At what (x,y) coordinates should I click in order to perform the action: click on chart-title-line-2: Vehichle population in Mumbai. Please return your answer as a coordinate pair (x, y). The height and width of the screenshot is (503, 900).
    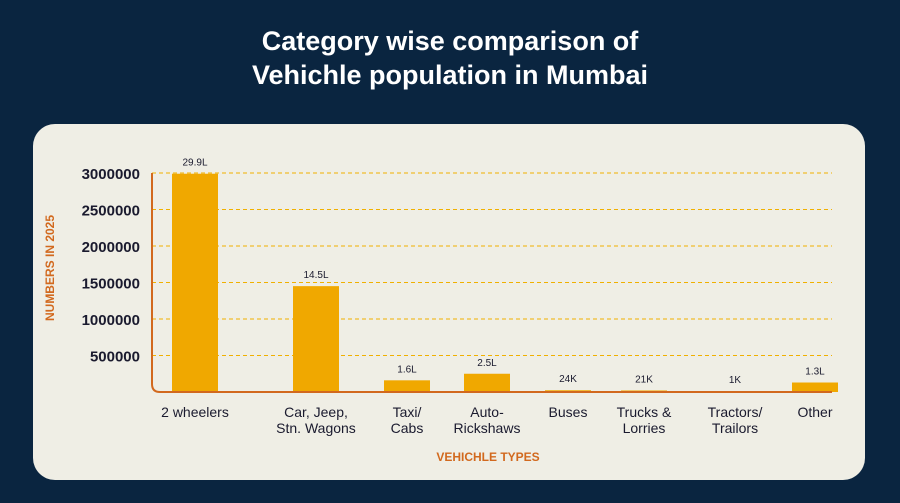
    Looking at the image, I should click on (450, 75).